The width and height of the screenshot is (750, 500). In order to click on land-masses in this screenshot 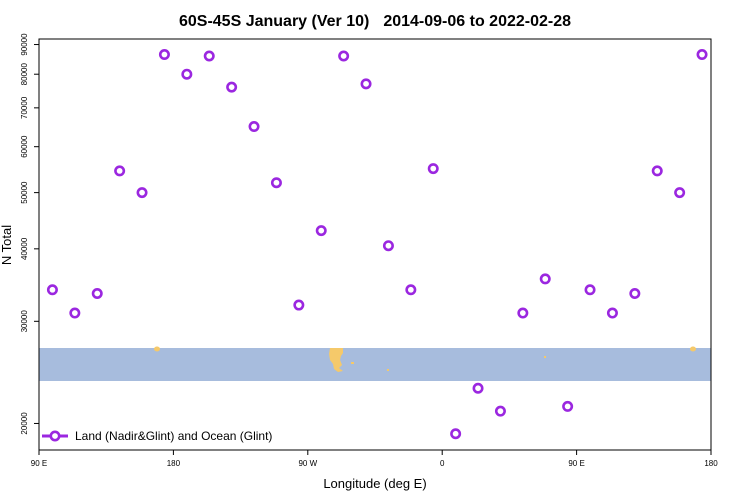, I will do `click(425, 359)`.